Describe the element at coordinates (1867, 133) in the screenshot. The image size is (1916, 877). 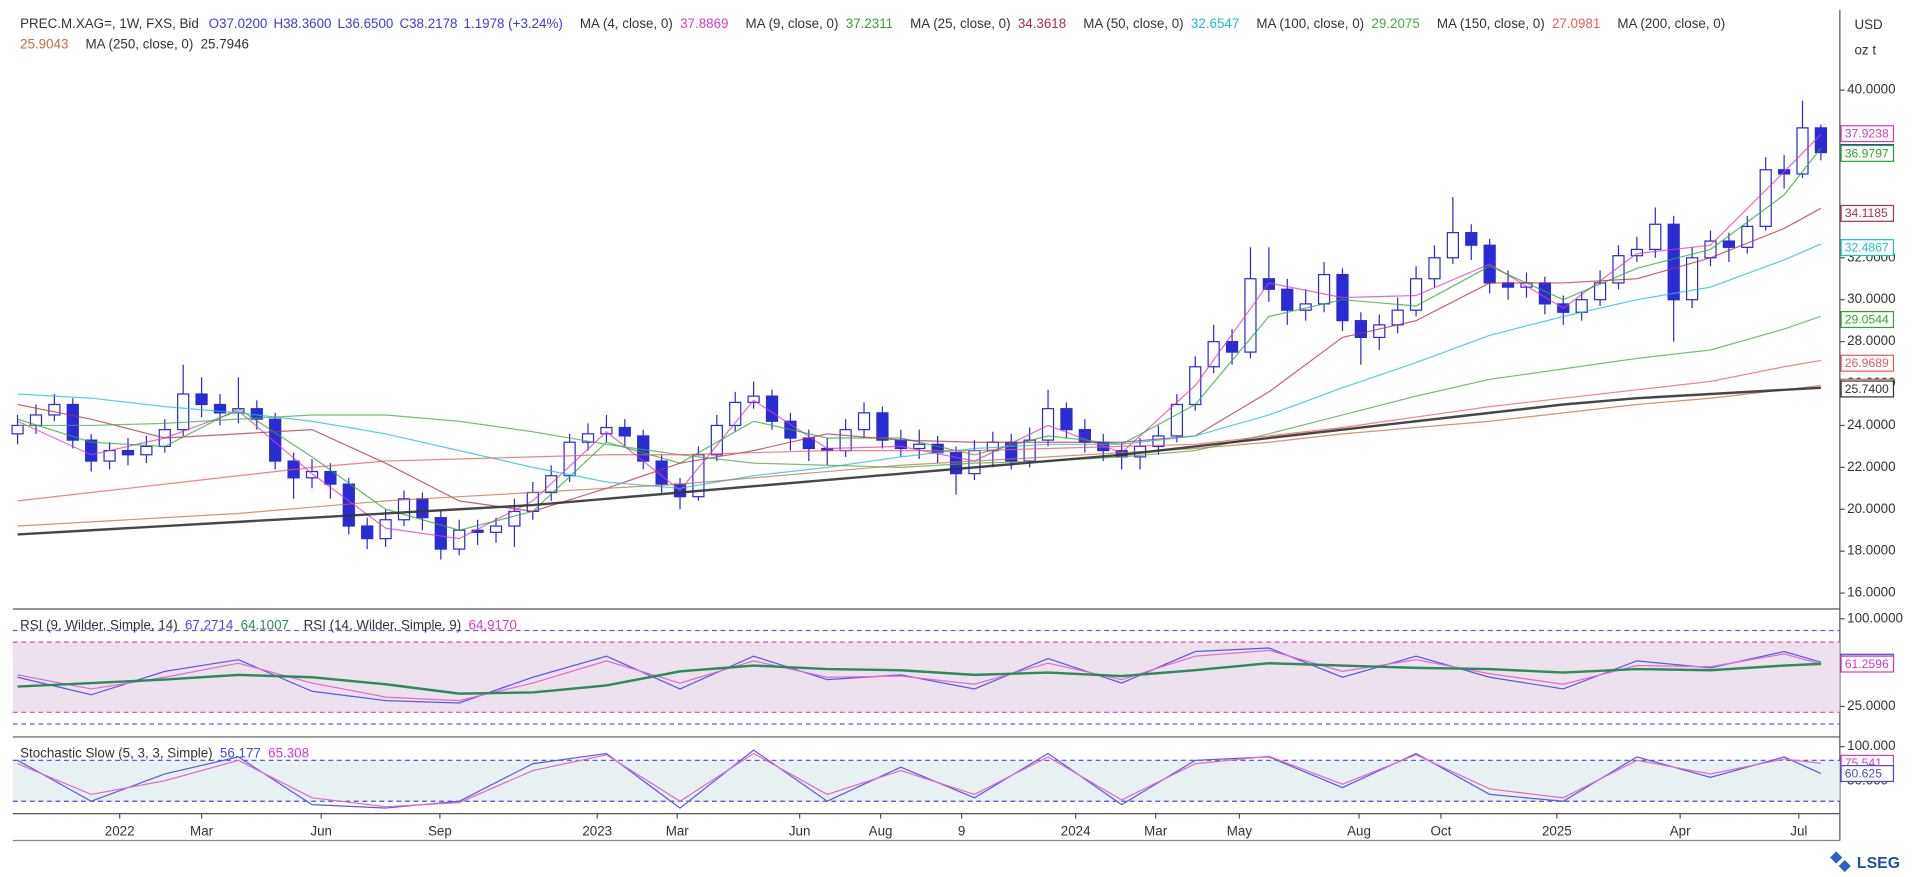
I see `price-tag-label: 37.9238` at that location.